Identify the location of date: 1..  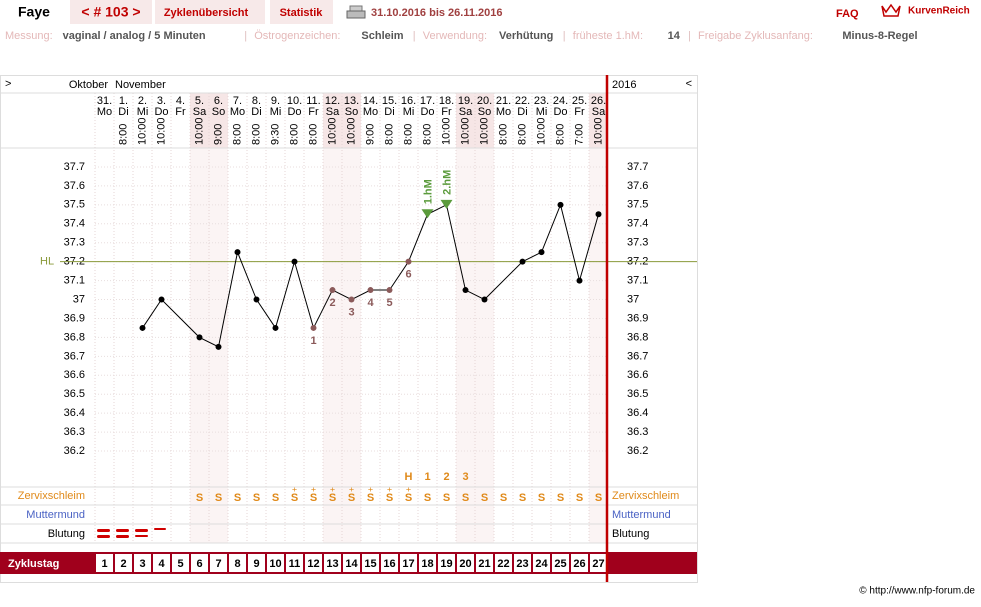
(123, 101).